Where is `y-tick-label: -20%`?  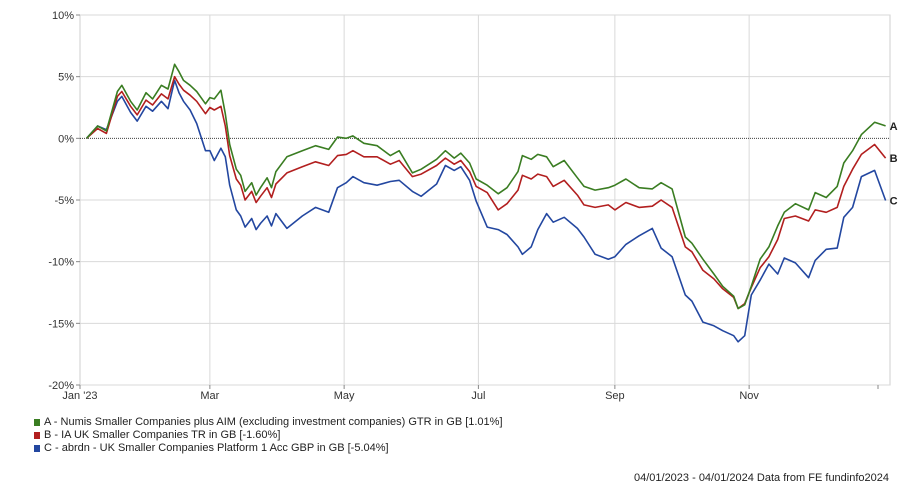 y-tick-label: -20% is located at coordinates (61, 386).